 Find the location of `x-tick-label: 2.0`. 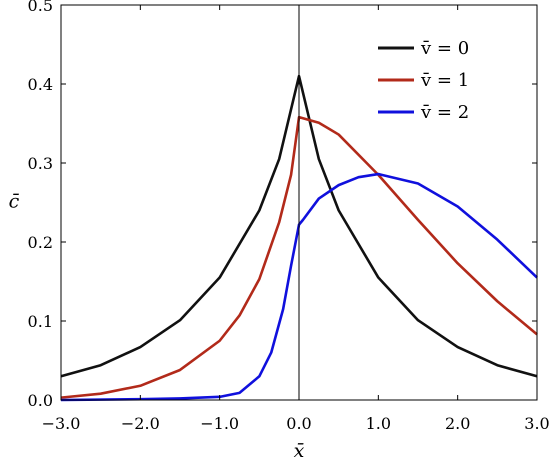

x-tick-label: 2.0 is located at coordinates (457, 423).